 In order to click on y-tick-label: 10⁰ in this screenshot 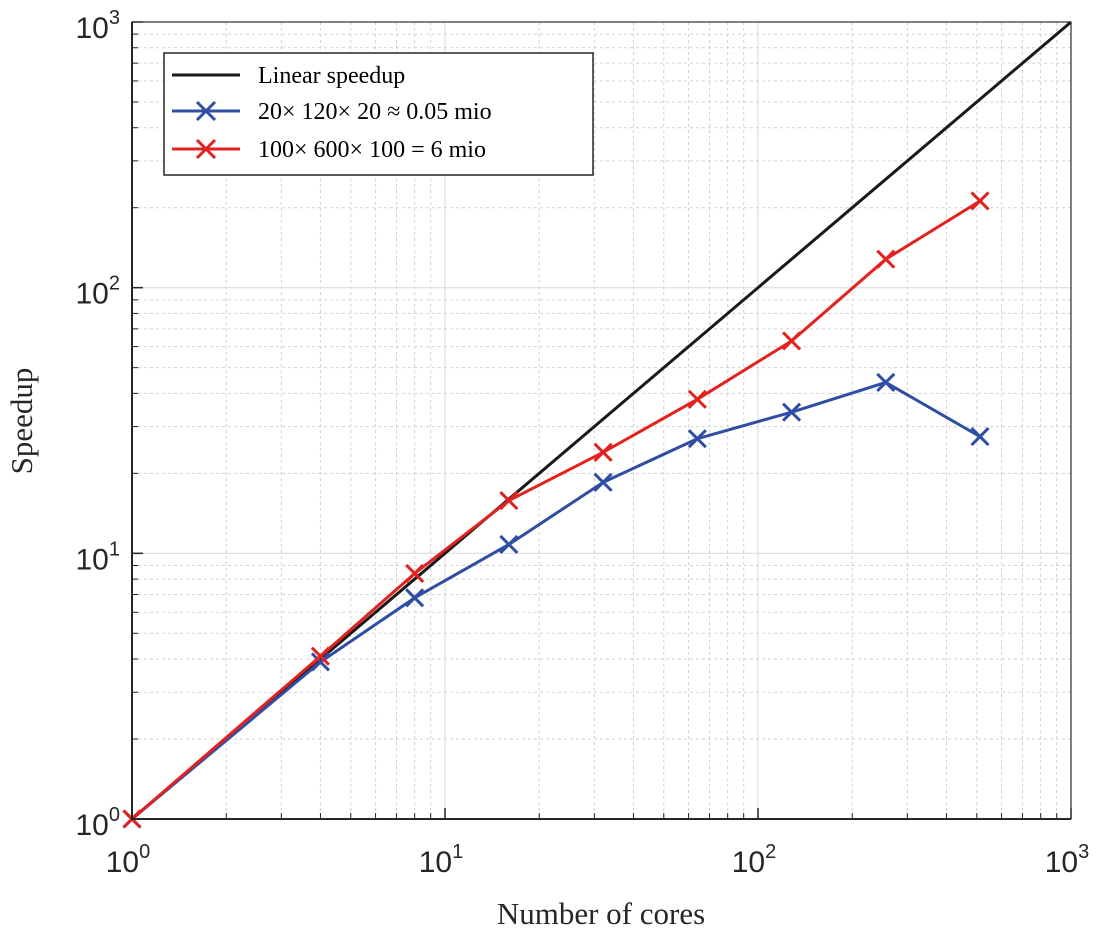, I will do `click(98, 823)`.